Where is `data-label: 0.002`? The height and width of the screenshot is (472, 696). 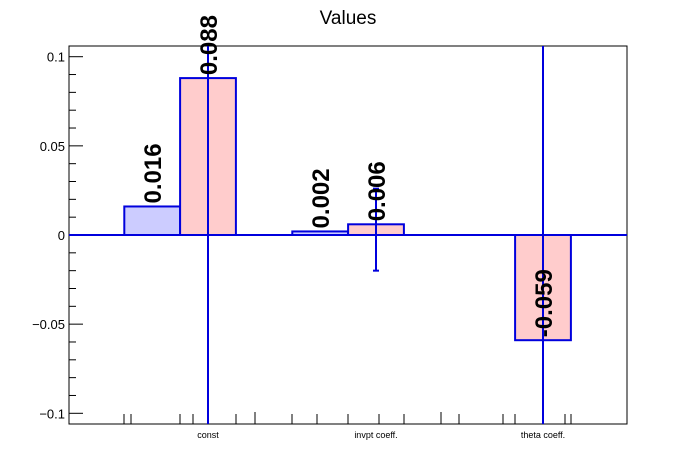 data-label: 0.002 is located at coordinates (321, 198).